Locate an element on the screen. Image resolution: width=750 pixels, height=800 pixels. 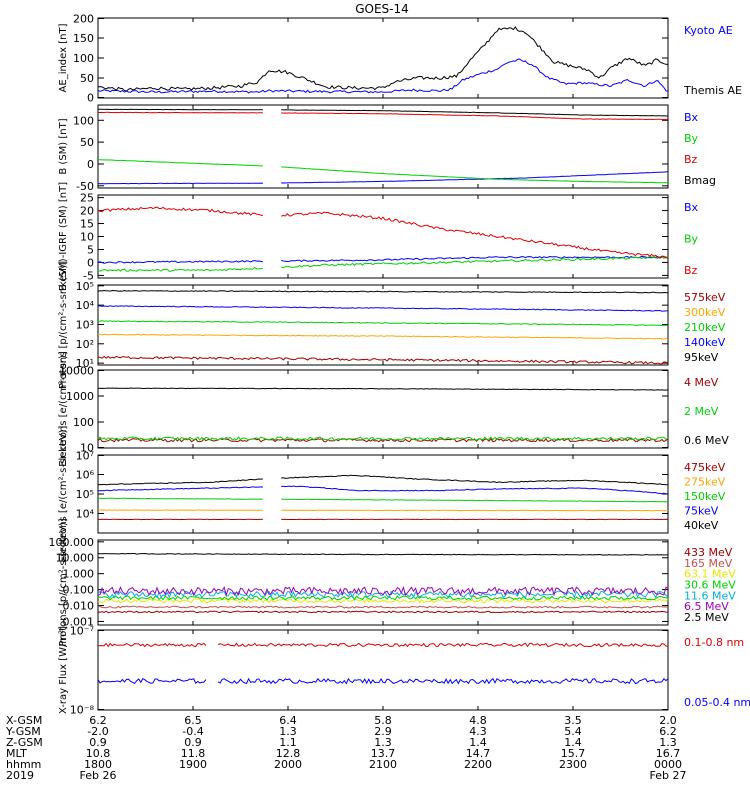
series-line-by is located at coordinates (383, 264).